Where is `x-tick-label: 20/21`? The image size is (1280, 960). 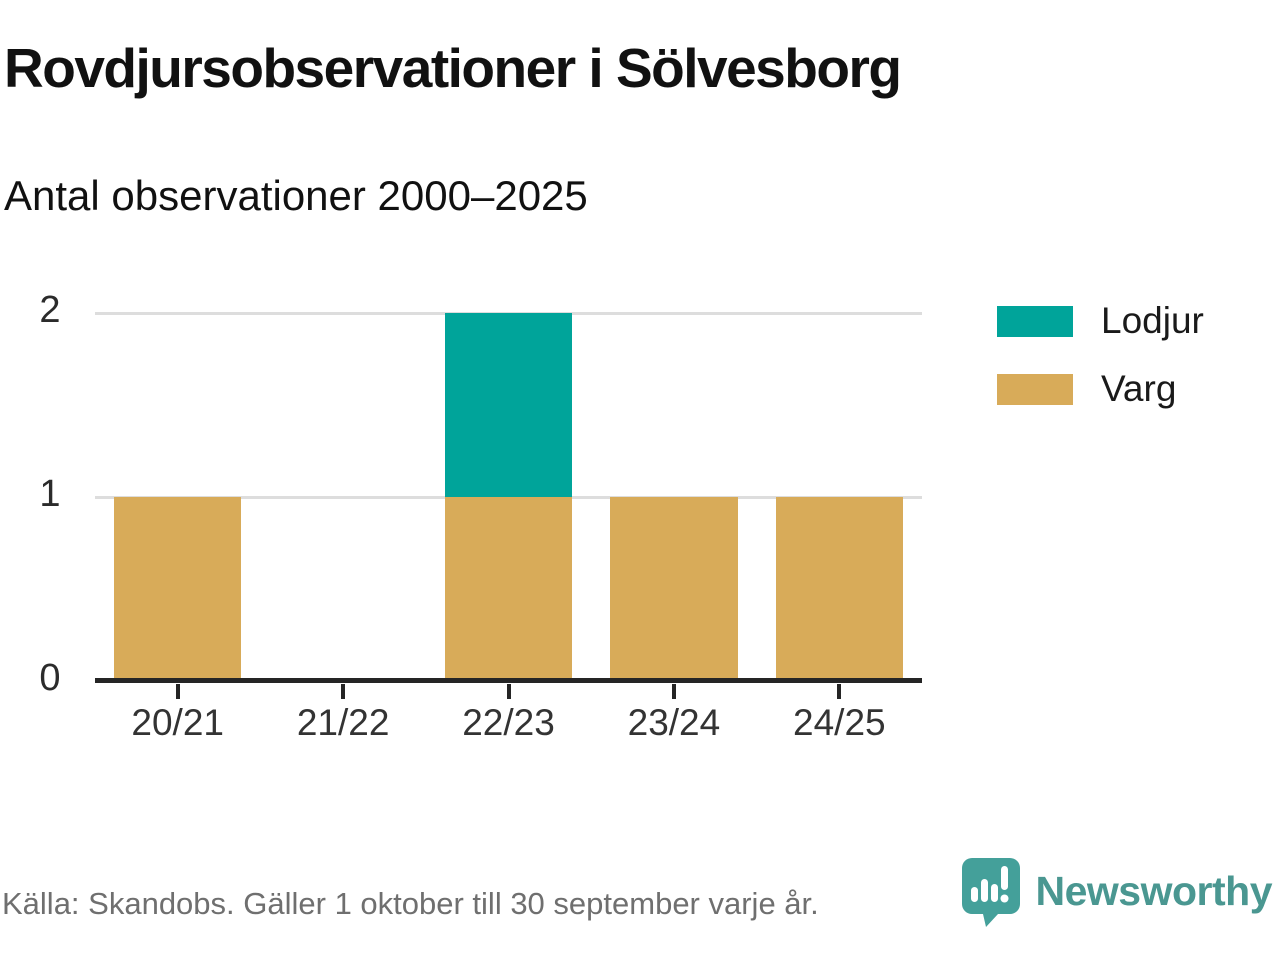 x-tick-label: 20/21 is located at coordinates (177, 722).